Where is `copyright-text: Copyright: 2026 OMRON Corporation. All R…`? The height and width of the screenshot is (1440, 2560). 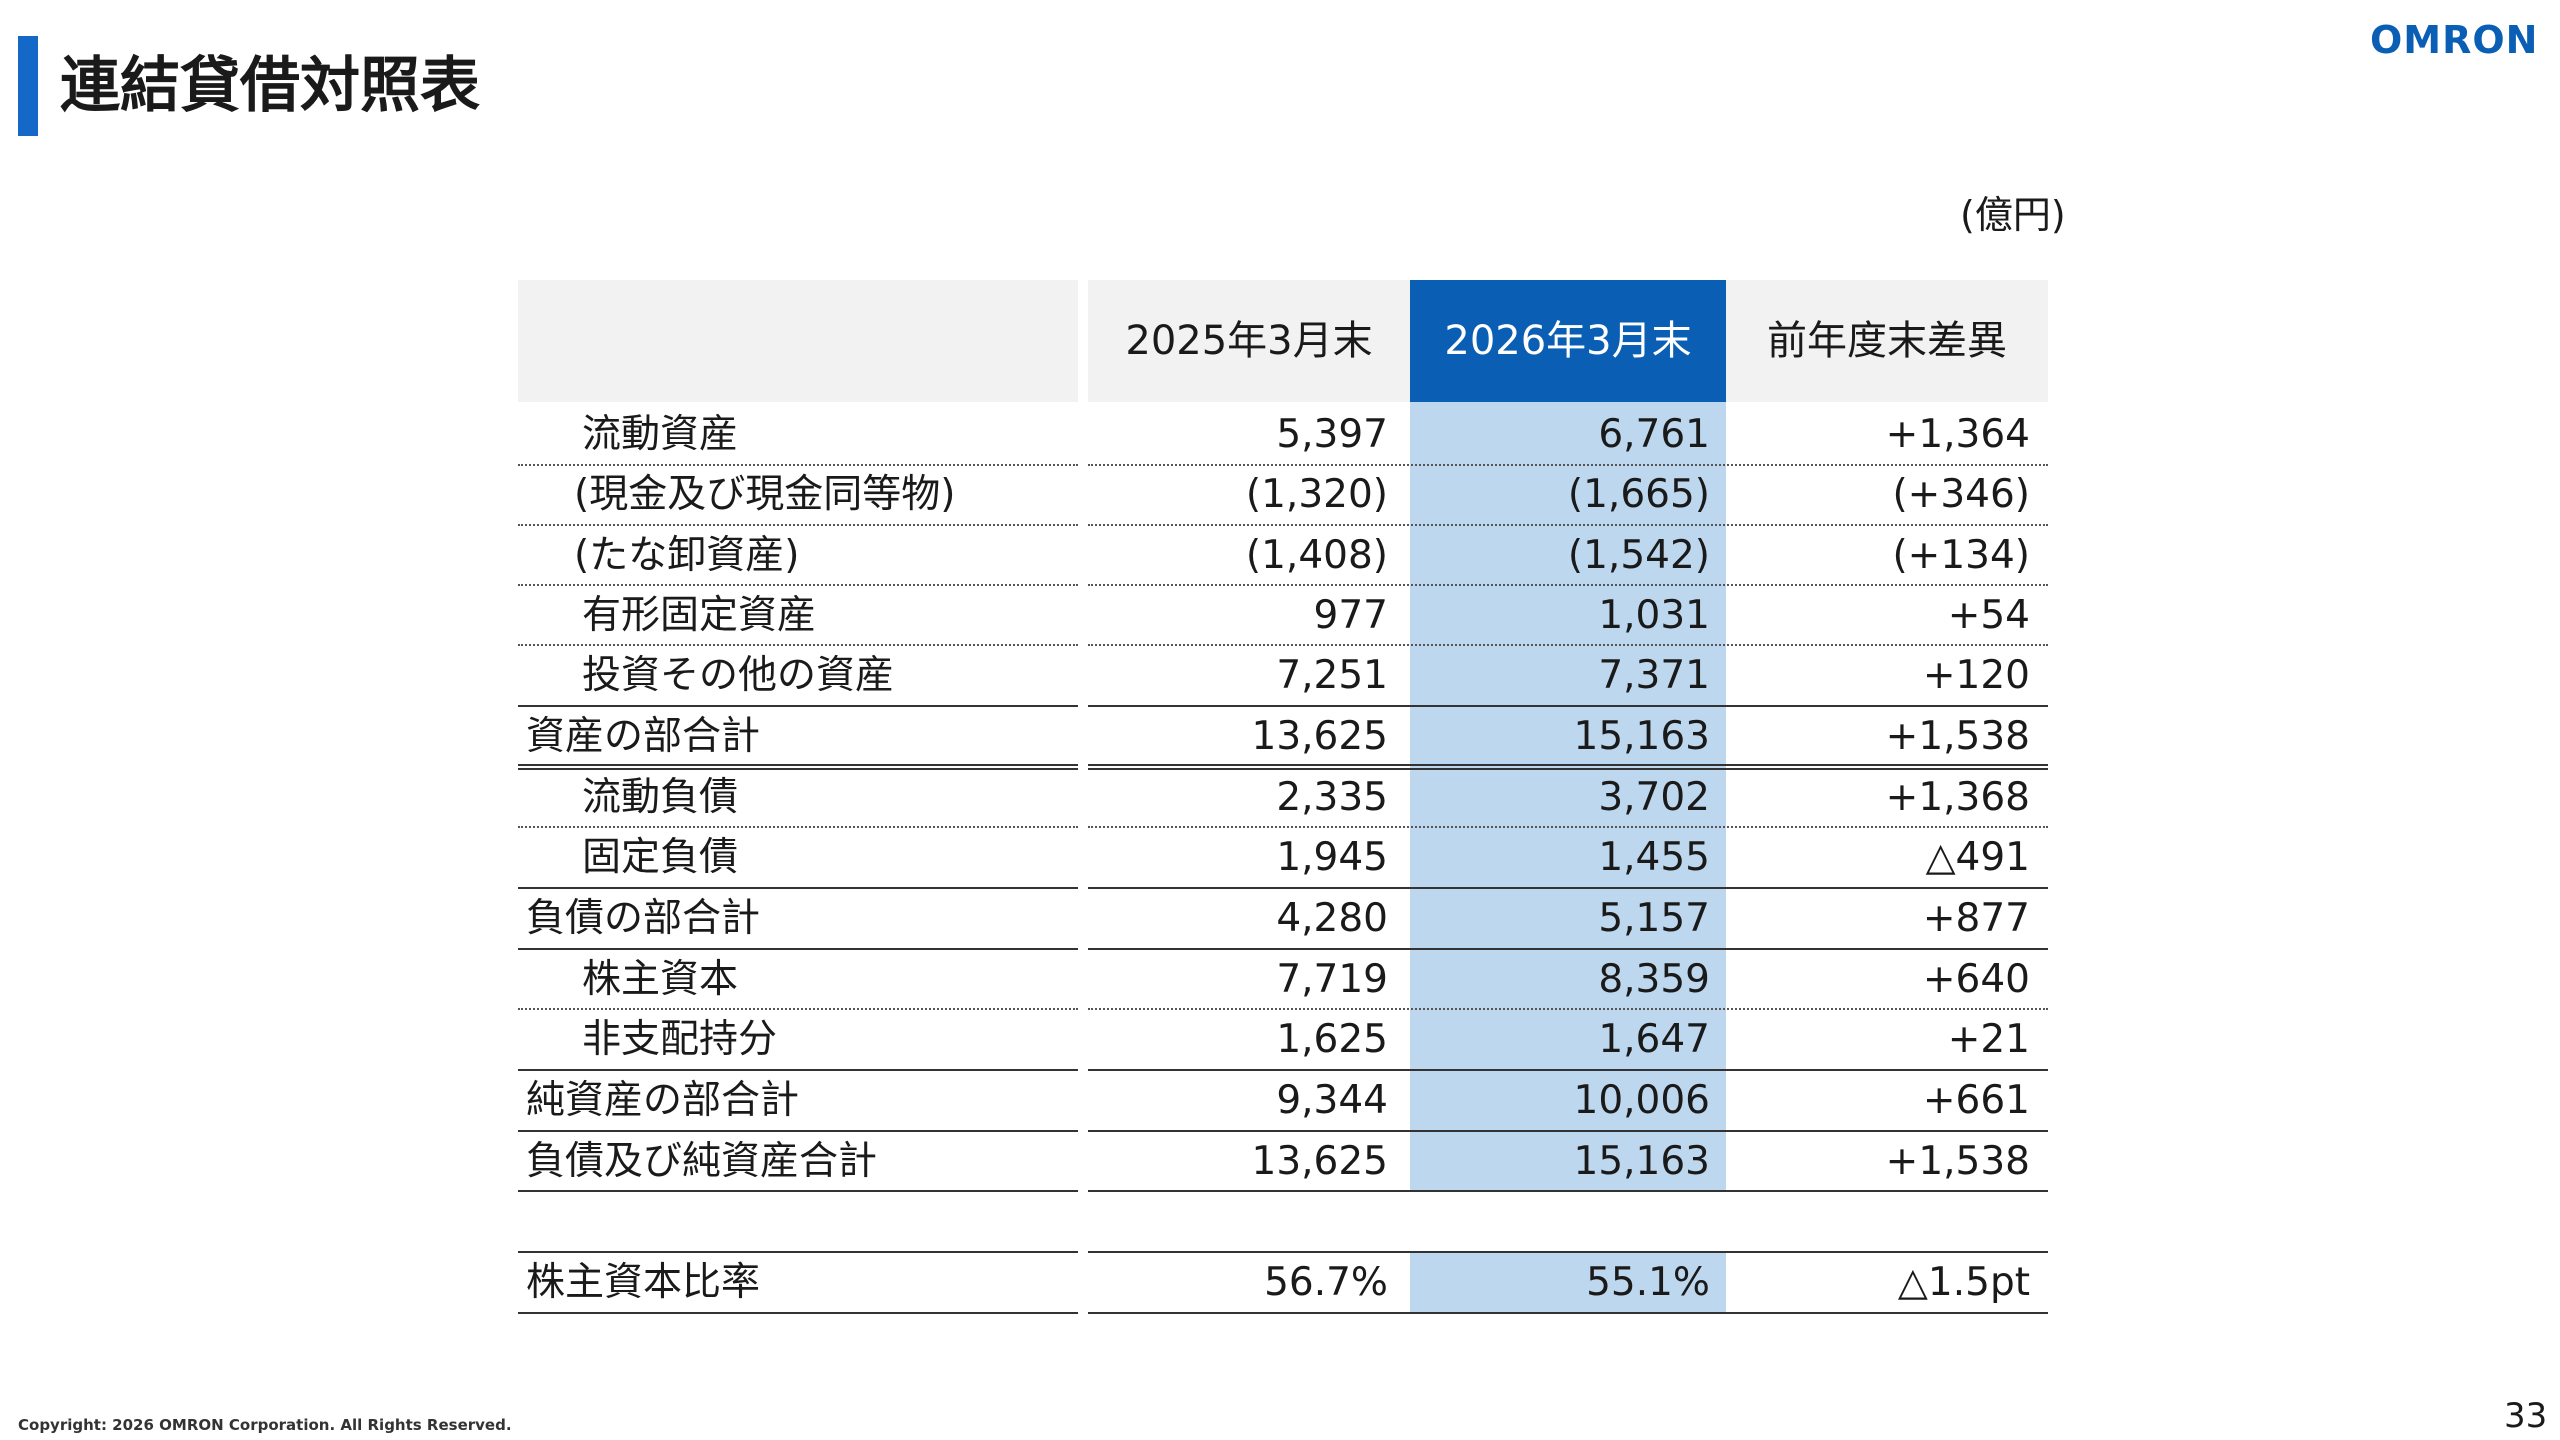 copyright-text: Copyright: 2026 OMRON Corporation. All R… is located at coordinates (265, 1425).